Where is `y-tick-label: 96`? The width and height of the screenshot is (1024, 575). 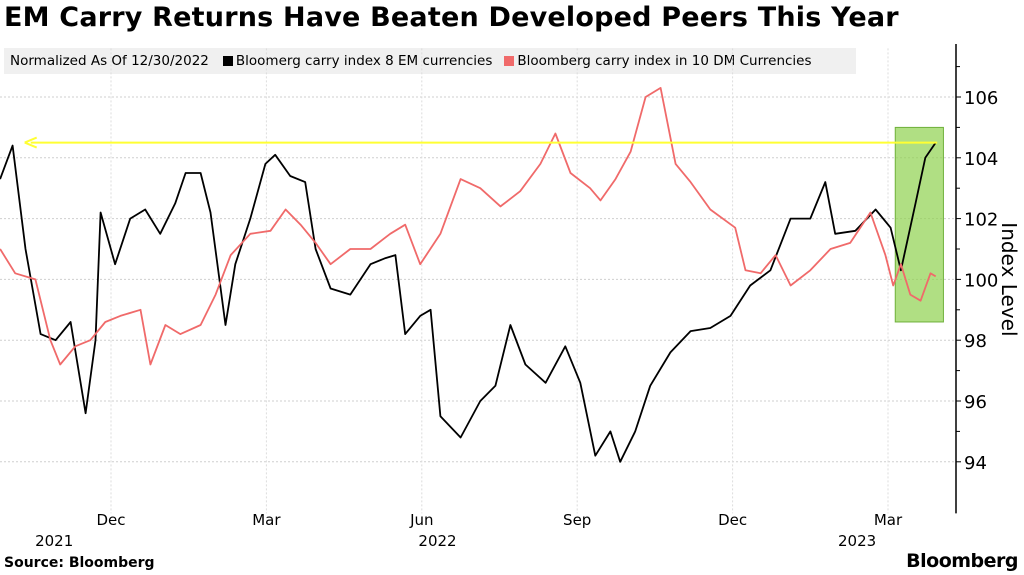
y-tick-label: 96 is located at coordinates (975, 402).